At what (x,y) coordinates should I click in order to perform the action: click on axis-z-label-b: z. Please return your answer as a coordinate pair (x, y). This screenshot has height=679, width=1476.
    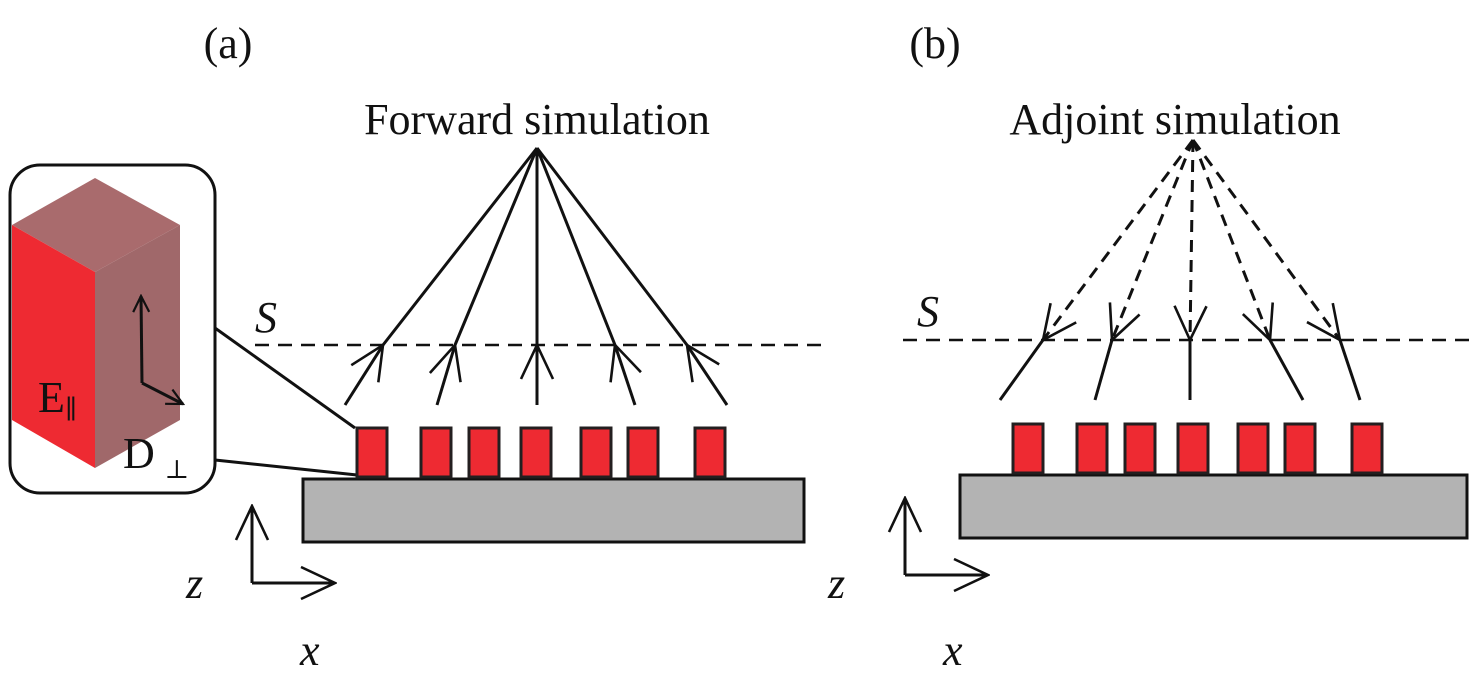
    Looking at the image, I should click on (836, 583).